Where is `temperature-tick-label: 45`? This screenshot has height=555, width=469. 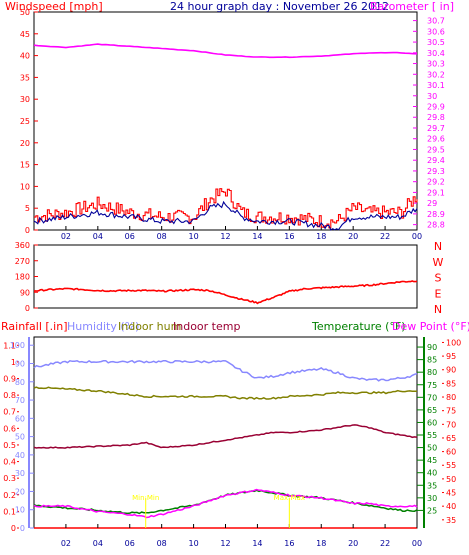
temperature-tick-label: 45 is located at coordinates (432, 460).